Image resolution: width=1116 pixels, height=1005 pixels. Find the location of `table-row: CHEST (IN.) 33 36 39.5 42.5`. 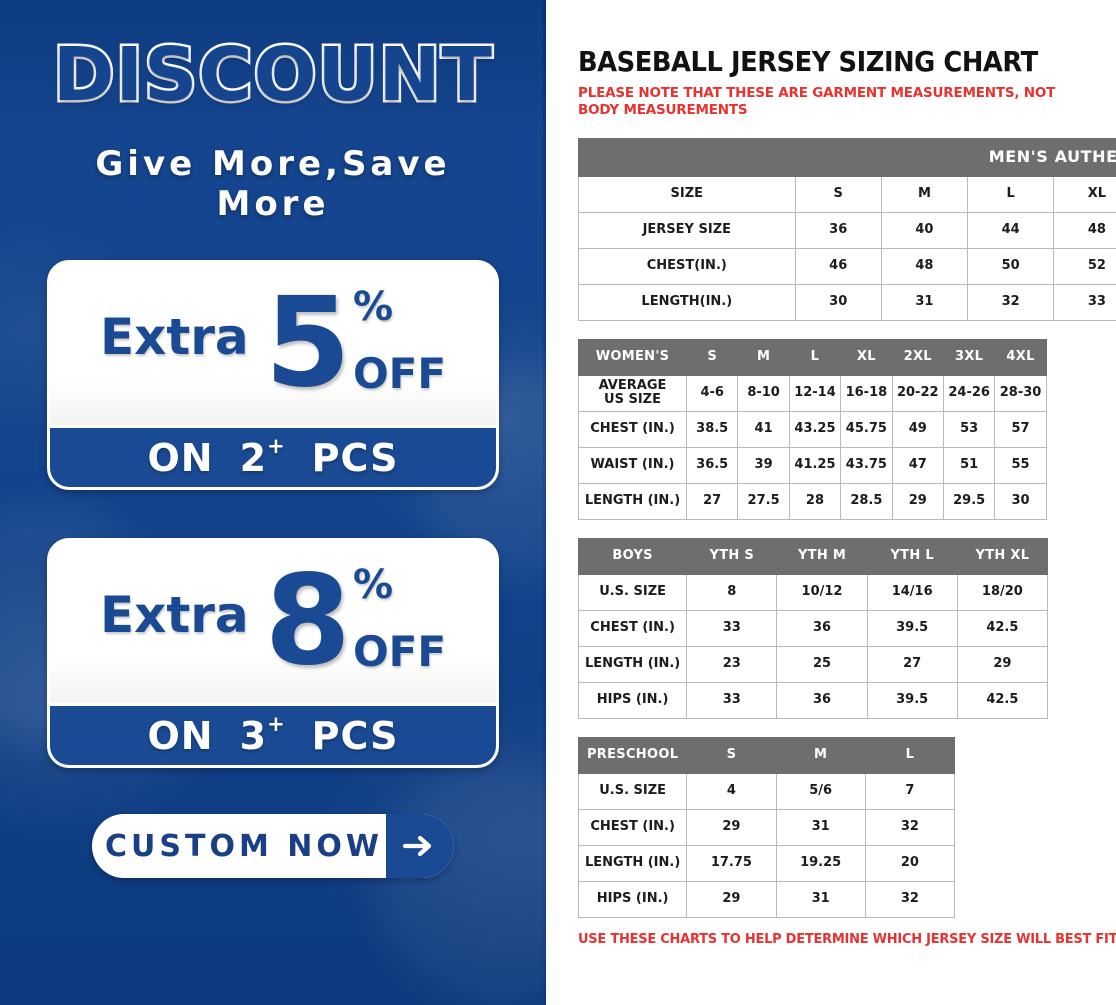

table-row: CHEST (IN.) 33 36 39.5 42.5 is located at coordinates (813, 628).